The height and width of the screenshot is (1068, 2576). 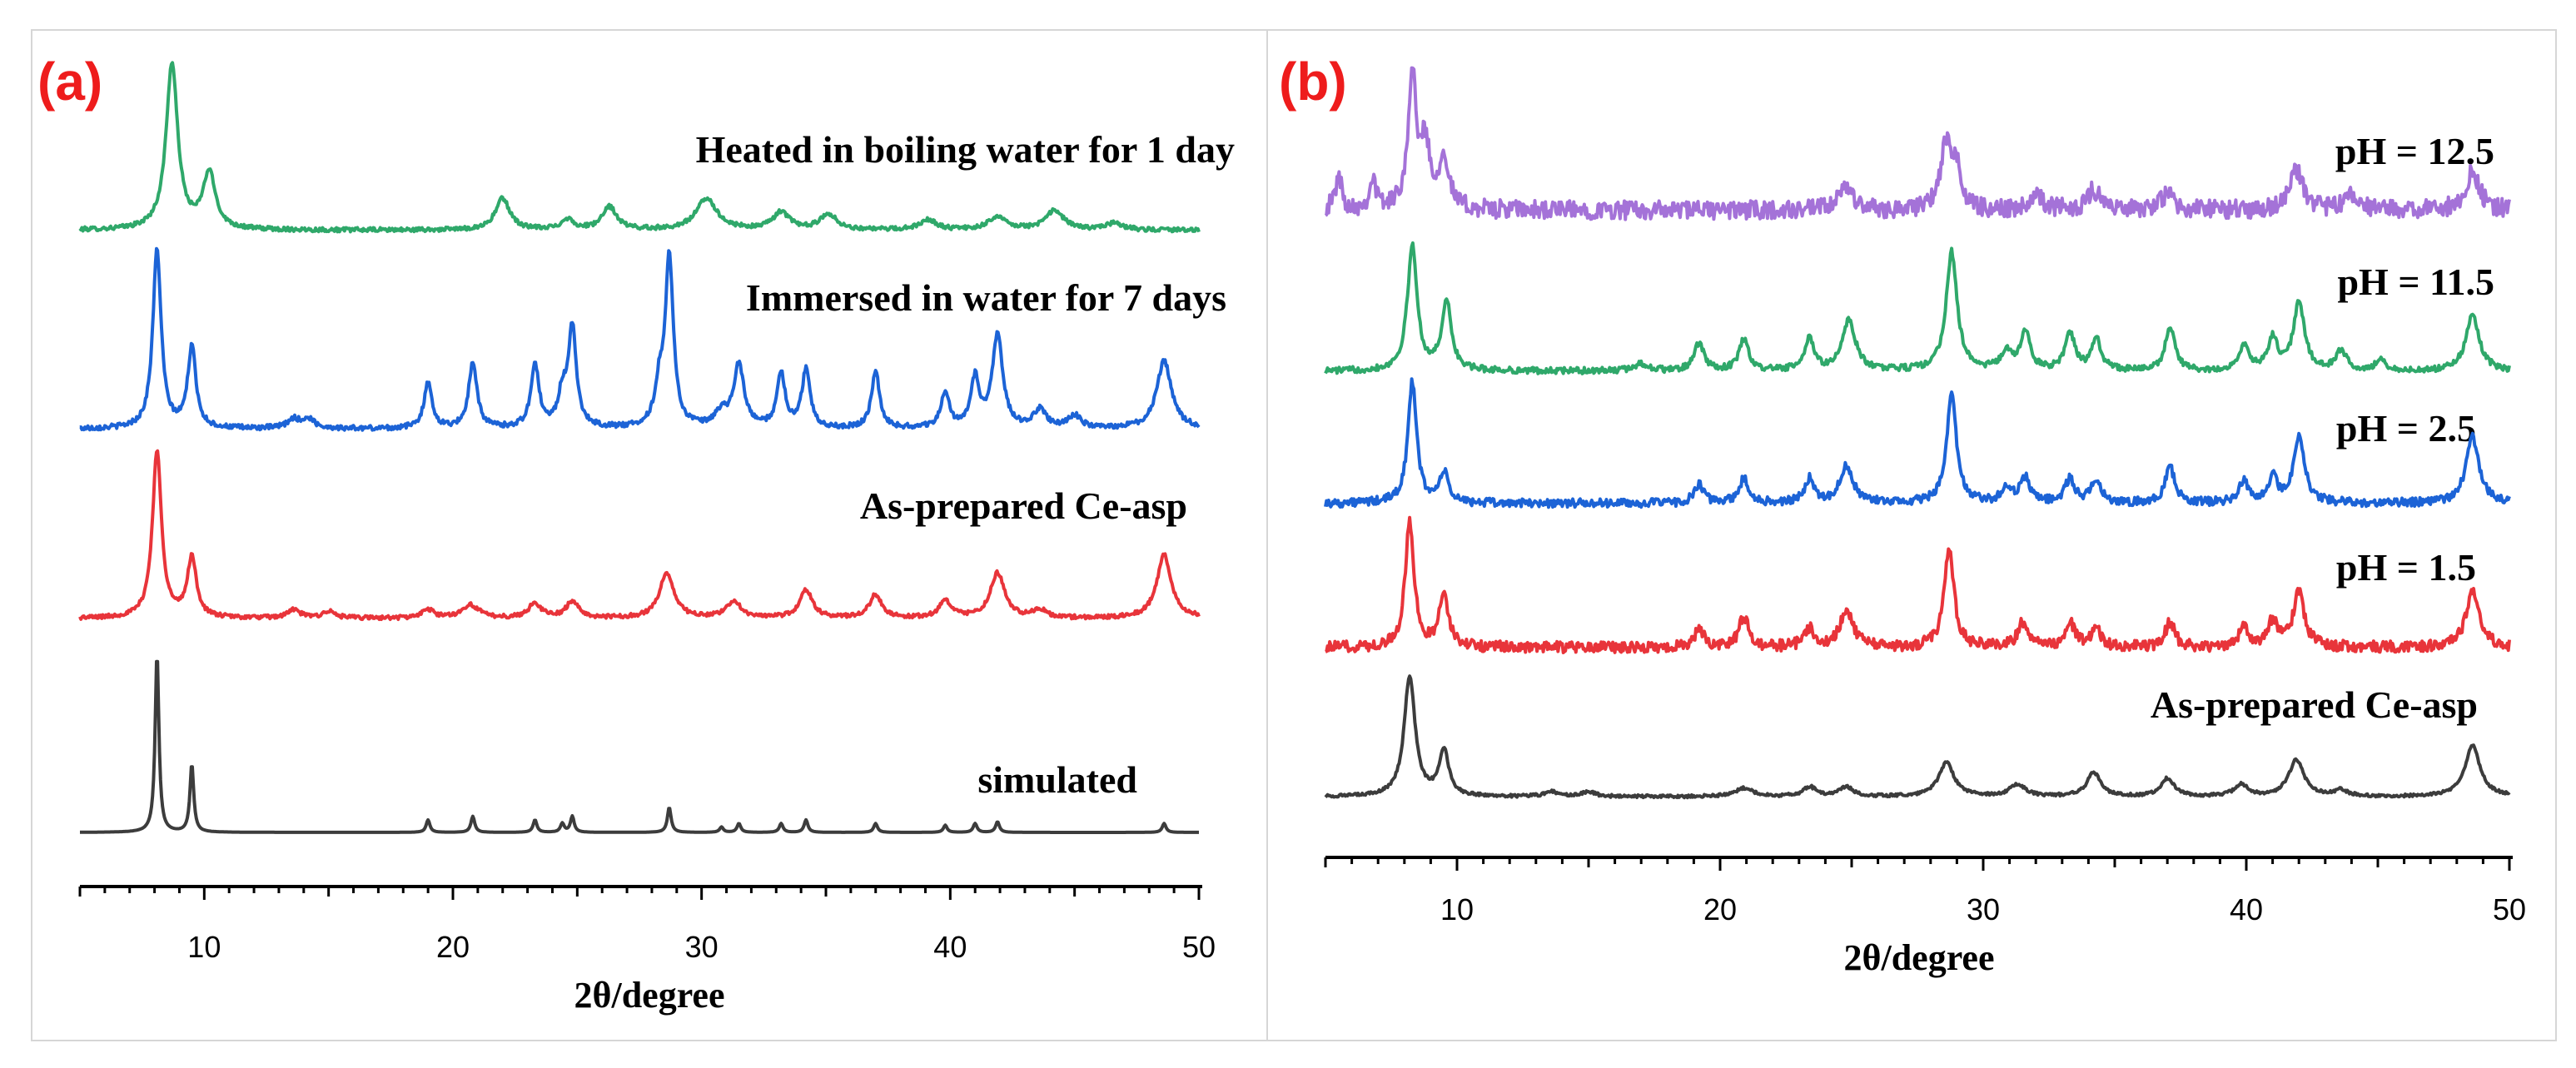 I want to click on series-label-a-immersed: Immersed in water for 7 days, so click(x=986, y=298).